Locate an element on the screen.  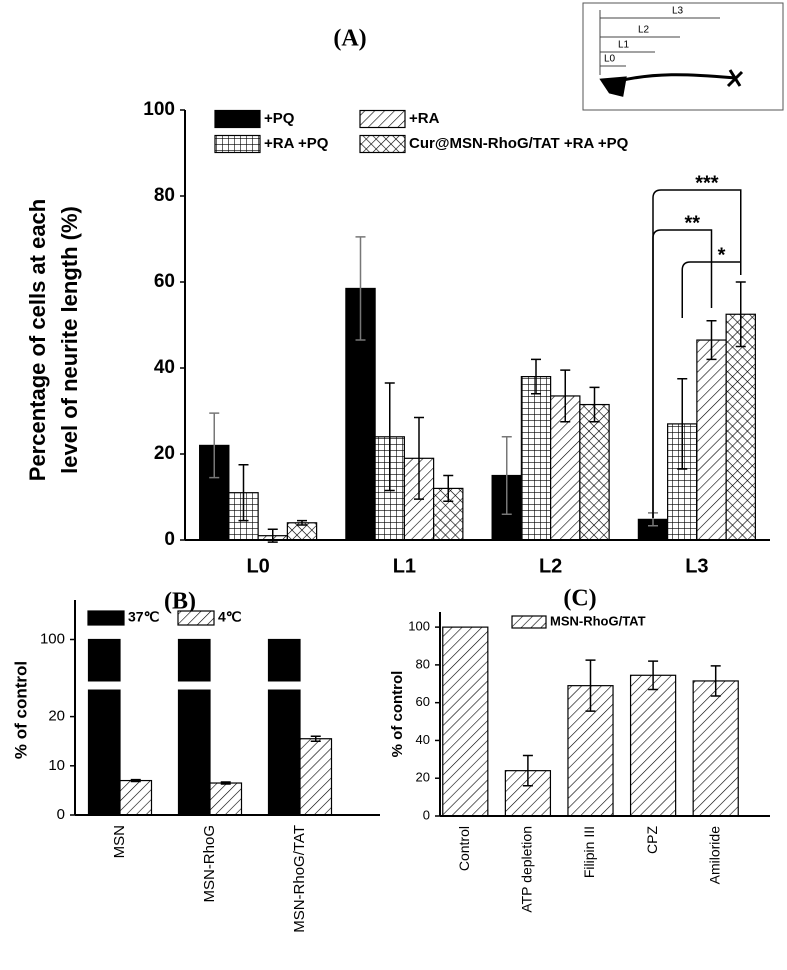
x-tick-label: MSN-RhoG/TAT is located at coordinates (299, 879).